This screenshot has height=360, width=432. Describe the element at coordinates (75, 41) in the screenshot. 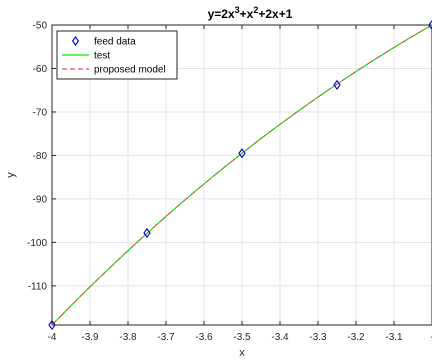

I see `legend-marker-feed-data` at that location.